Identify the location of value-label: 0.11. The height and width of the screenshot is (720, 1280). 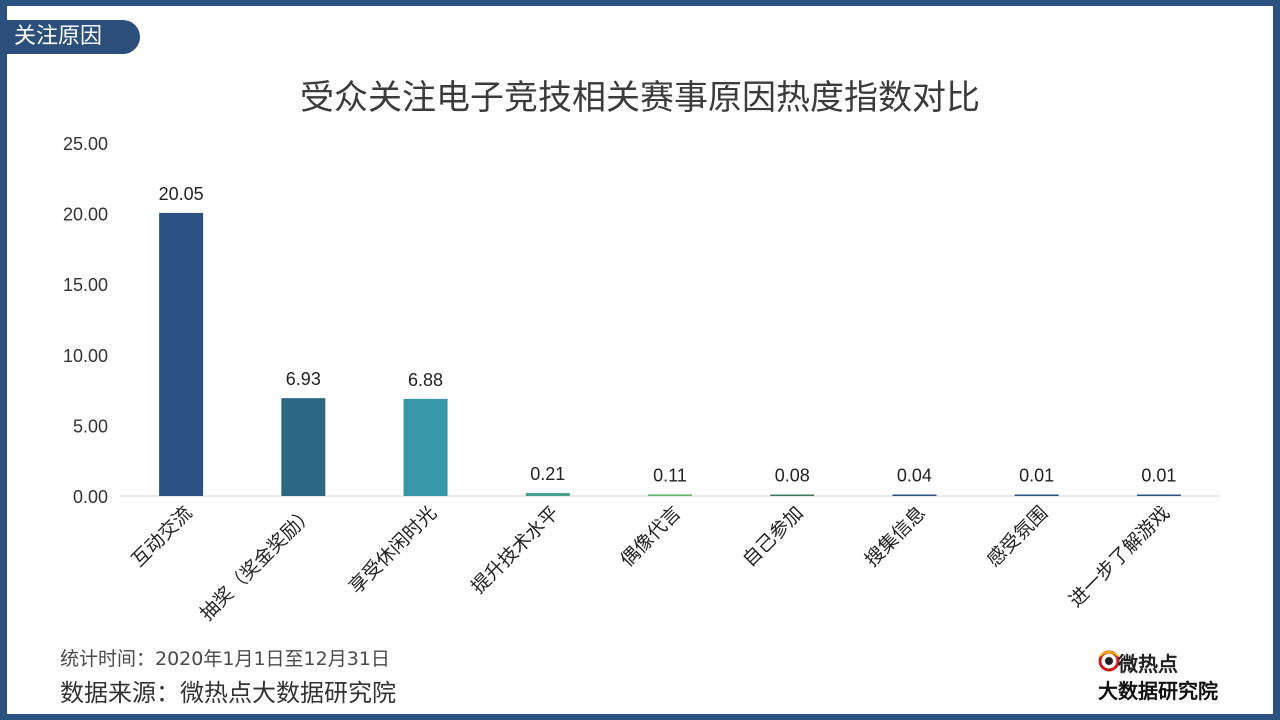
(670, 475).